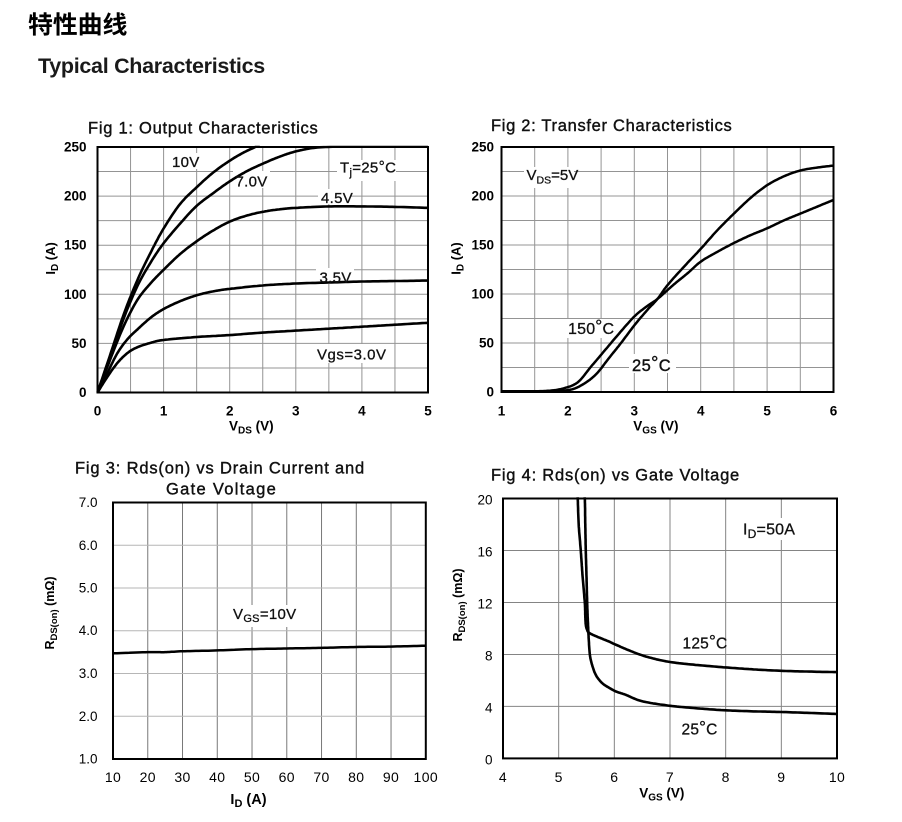  What do you see at coordinates (391, 777) in the screenshot?
I see `svg-text: 90` at bounding box center [391, 777].